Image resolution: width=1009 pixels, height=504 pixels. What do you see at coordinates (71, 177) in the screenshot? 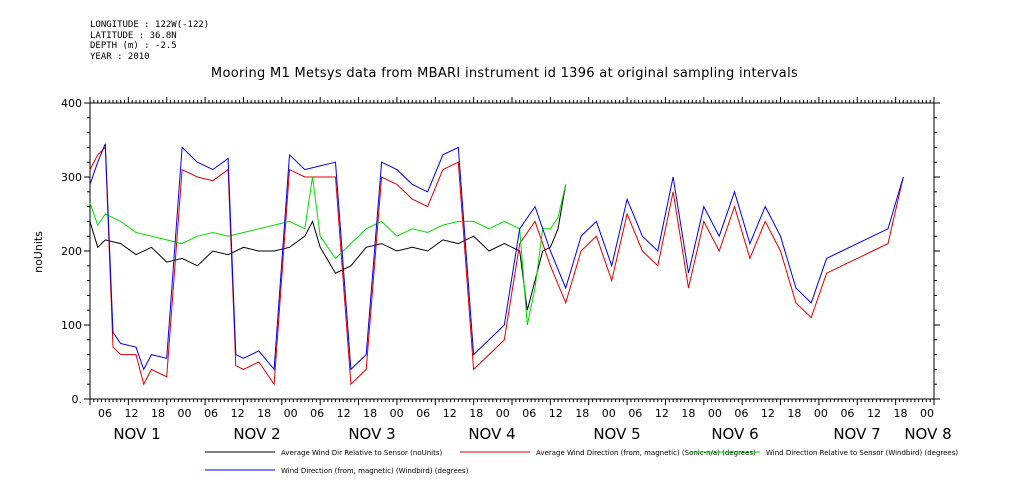
I see `y-tick-label: 300` at bounding box center [71, 177].